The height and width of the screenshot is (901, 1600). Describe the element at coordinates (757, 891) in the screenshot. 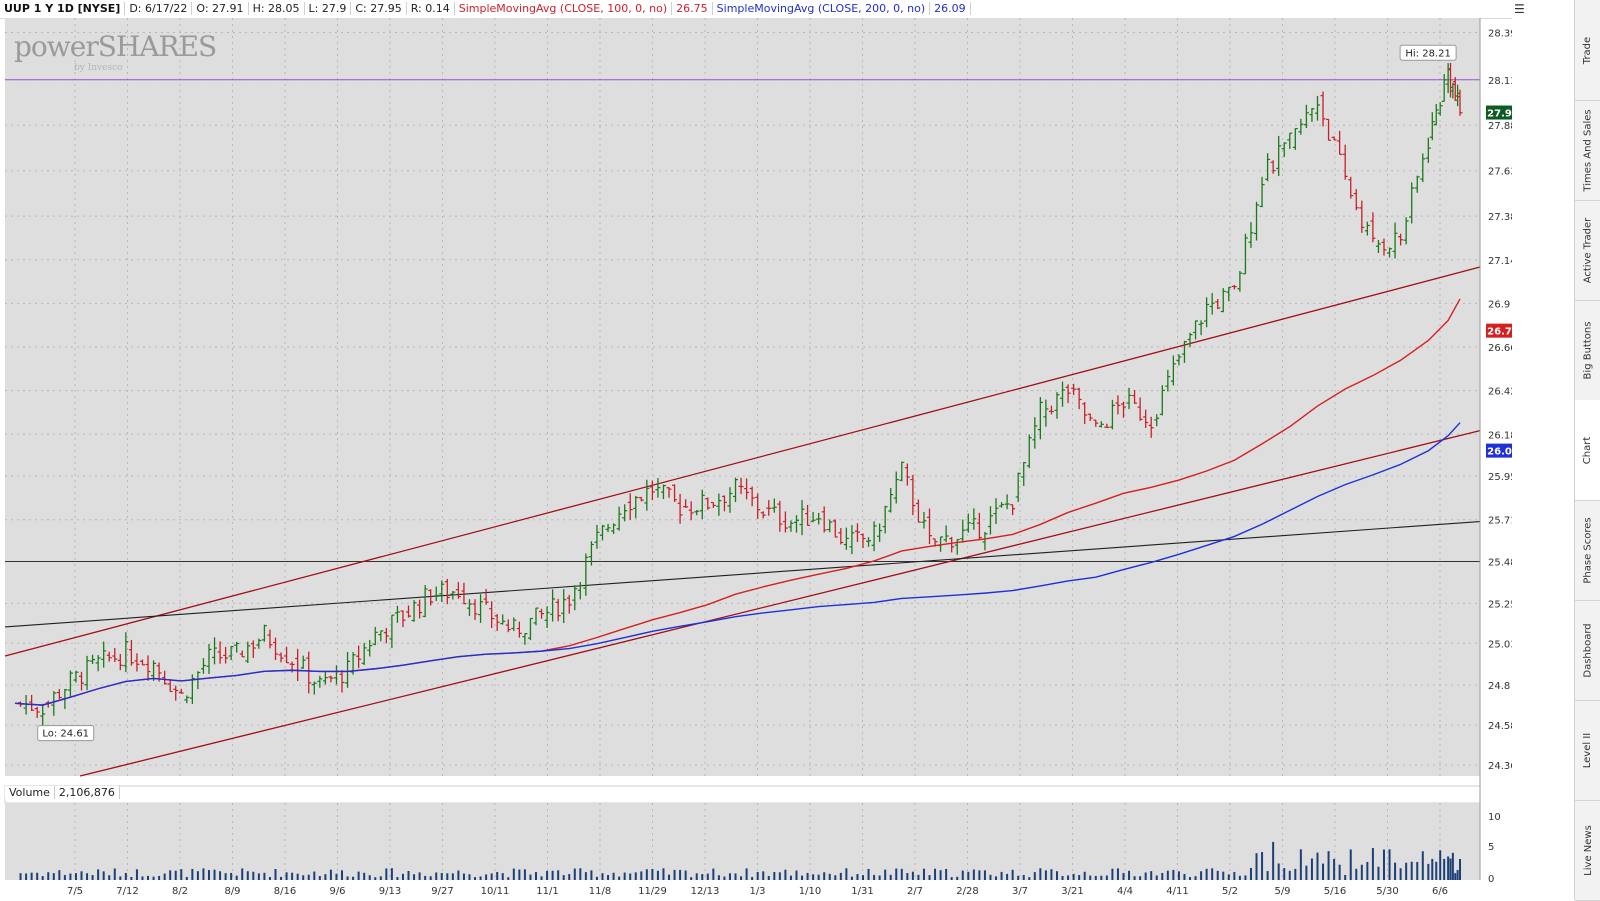

I see `x-tick-label: 1/3` at that location.